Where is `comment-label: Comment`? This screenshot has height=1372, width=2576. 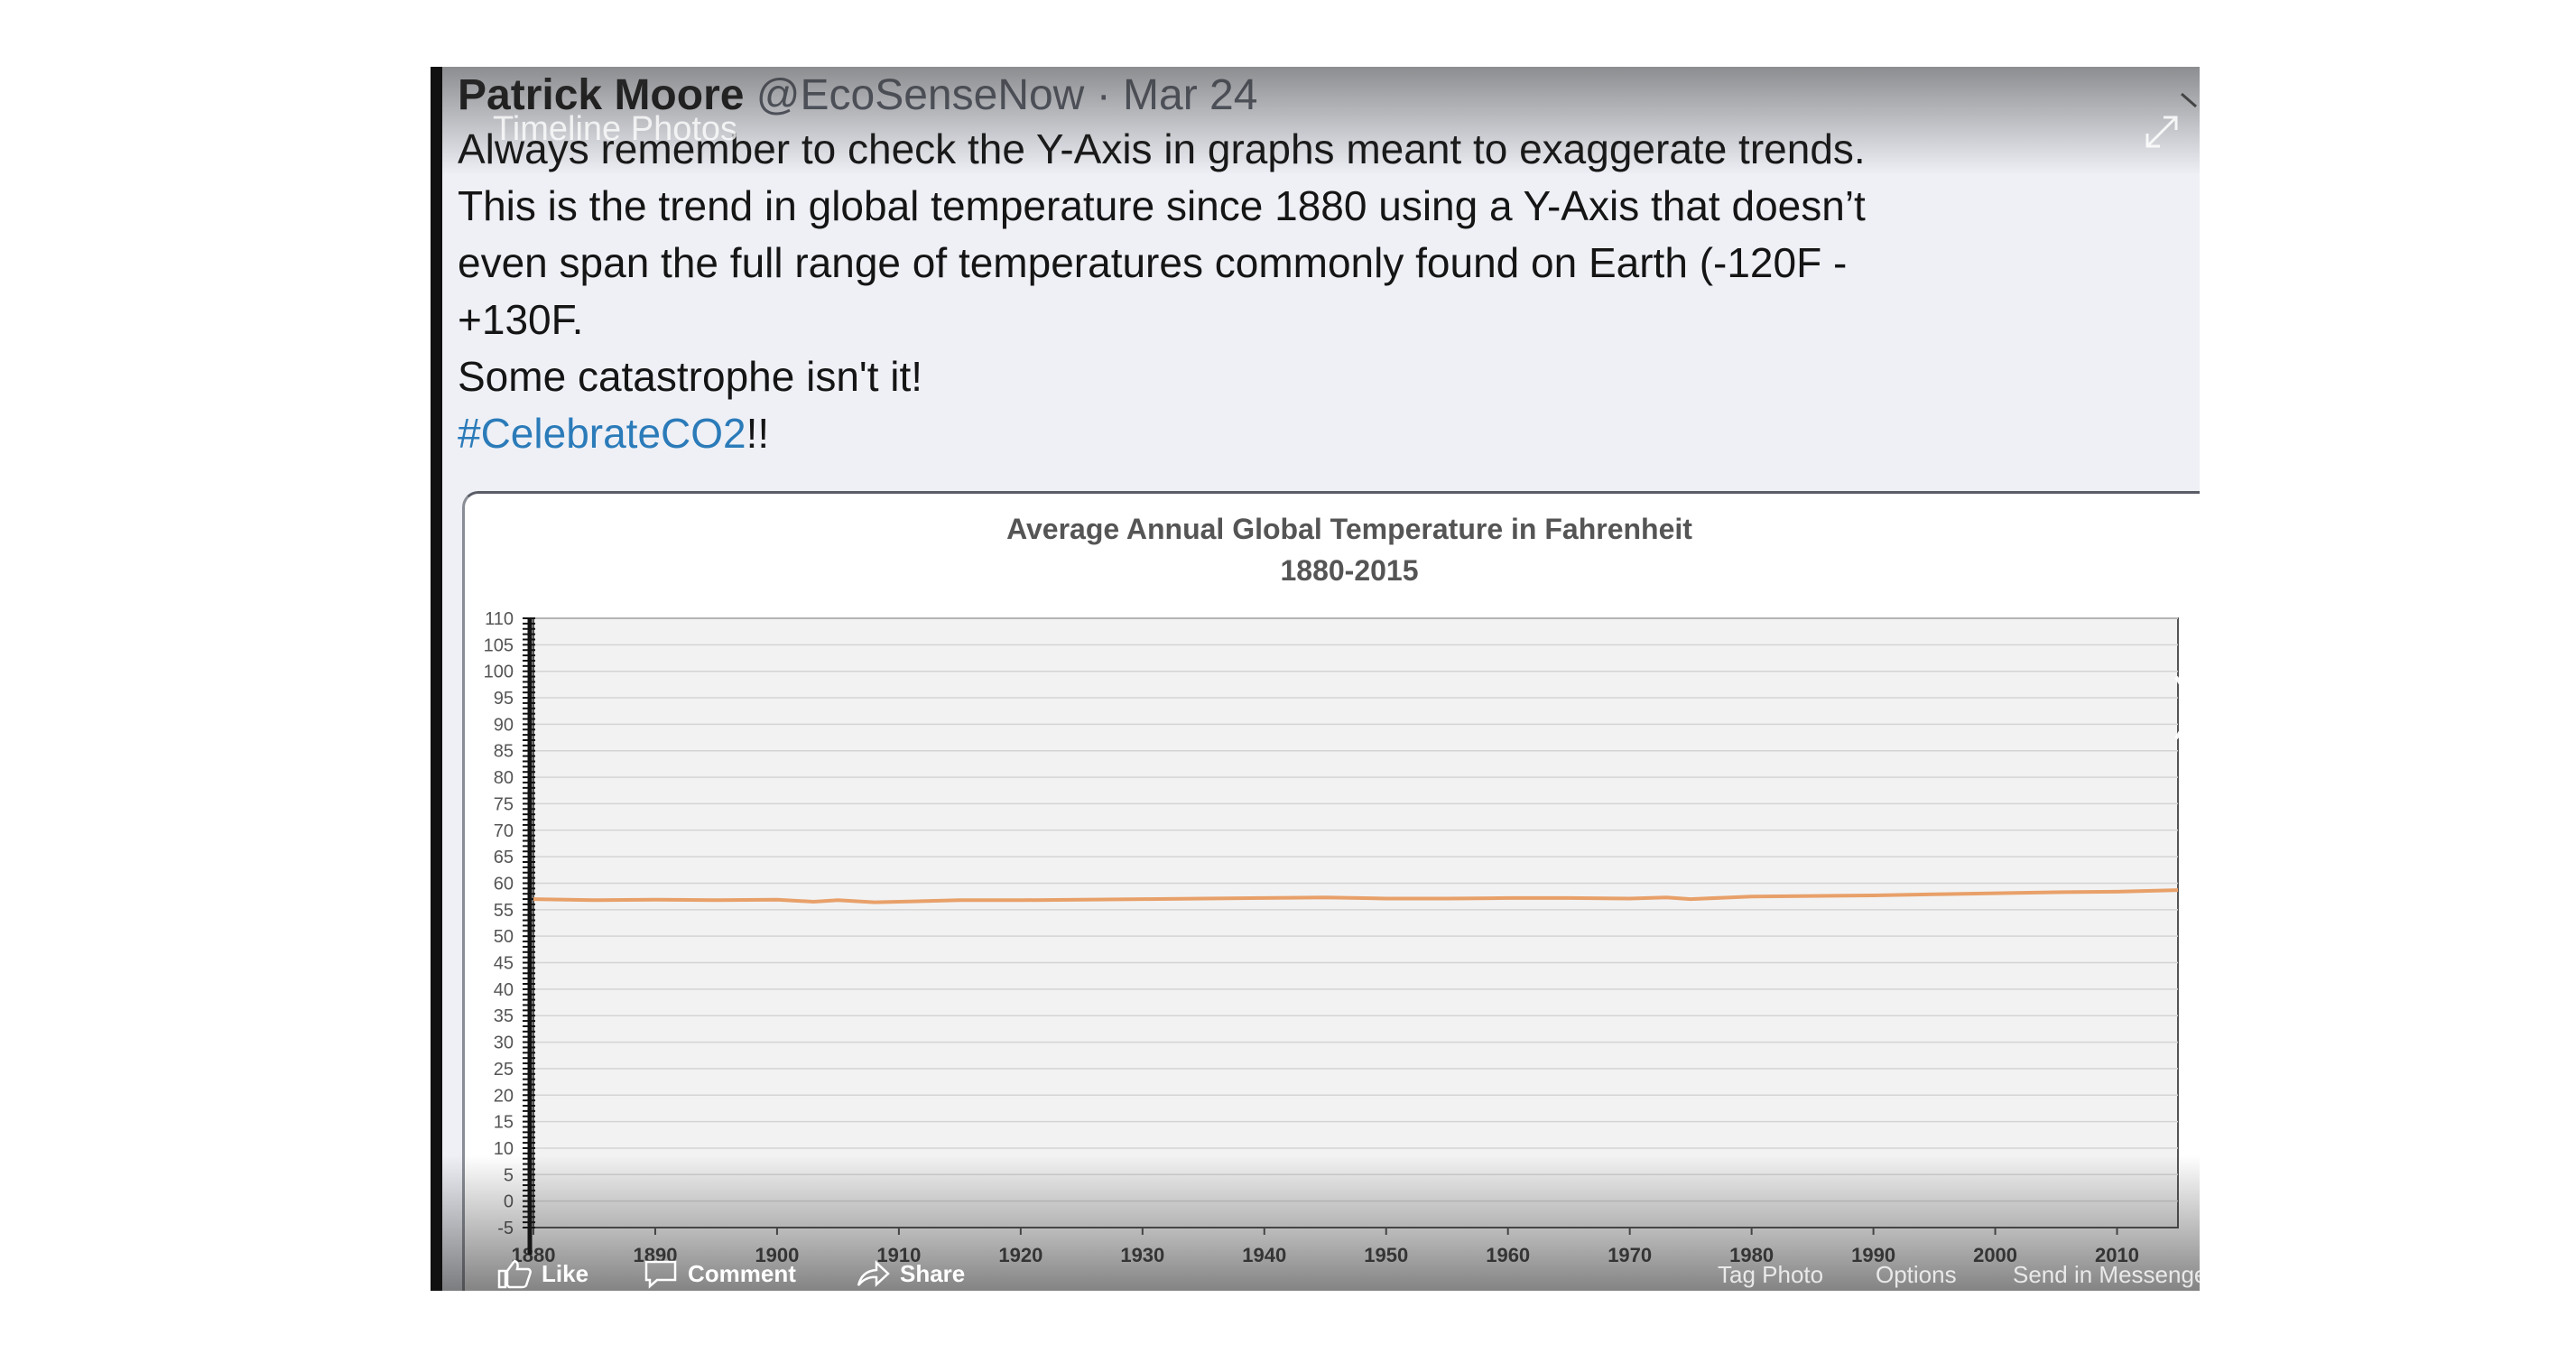 comment-label: Comment is located at coordinates (742, 1273).